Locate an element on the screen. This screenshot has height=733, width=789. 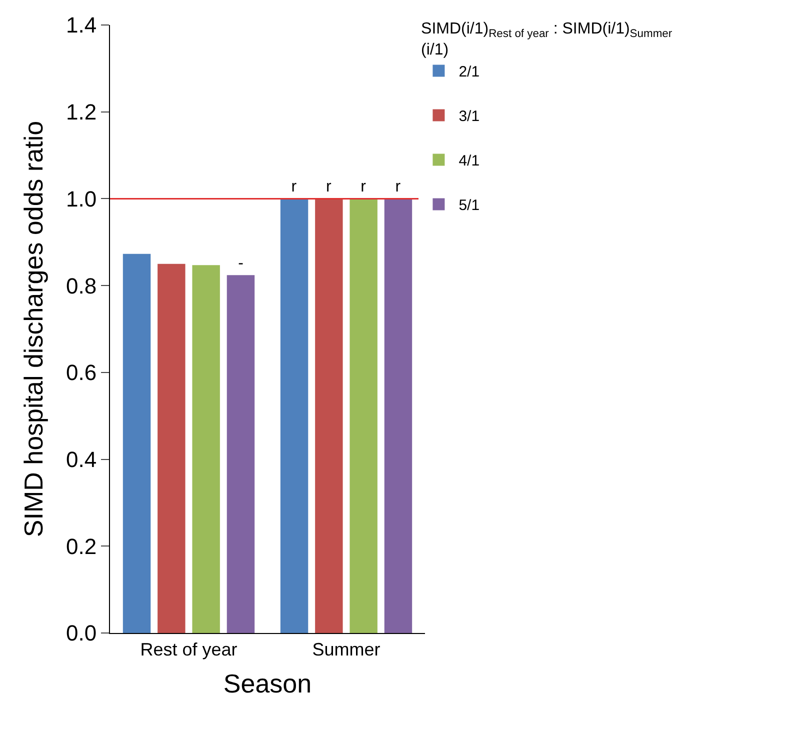
x-tick-label: Summer is located at coordinates (346, 650).